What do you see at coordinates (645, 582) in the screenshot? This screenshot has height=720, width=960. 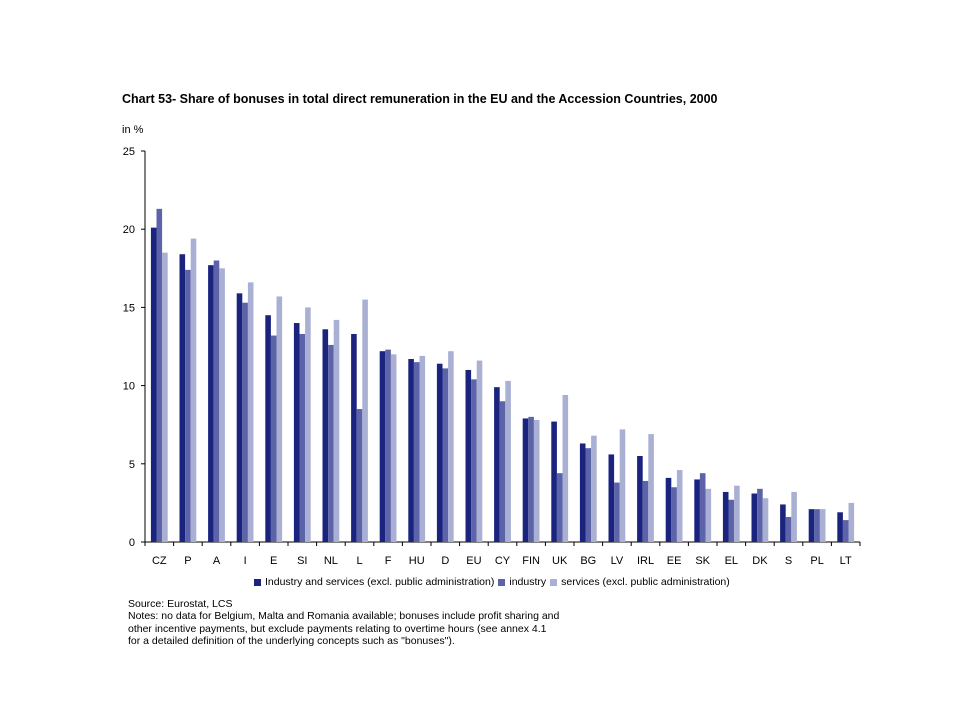 I see `legend-label-services: services (excl. public administration)` at bounding box center [645, 582].